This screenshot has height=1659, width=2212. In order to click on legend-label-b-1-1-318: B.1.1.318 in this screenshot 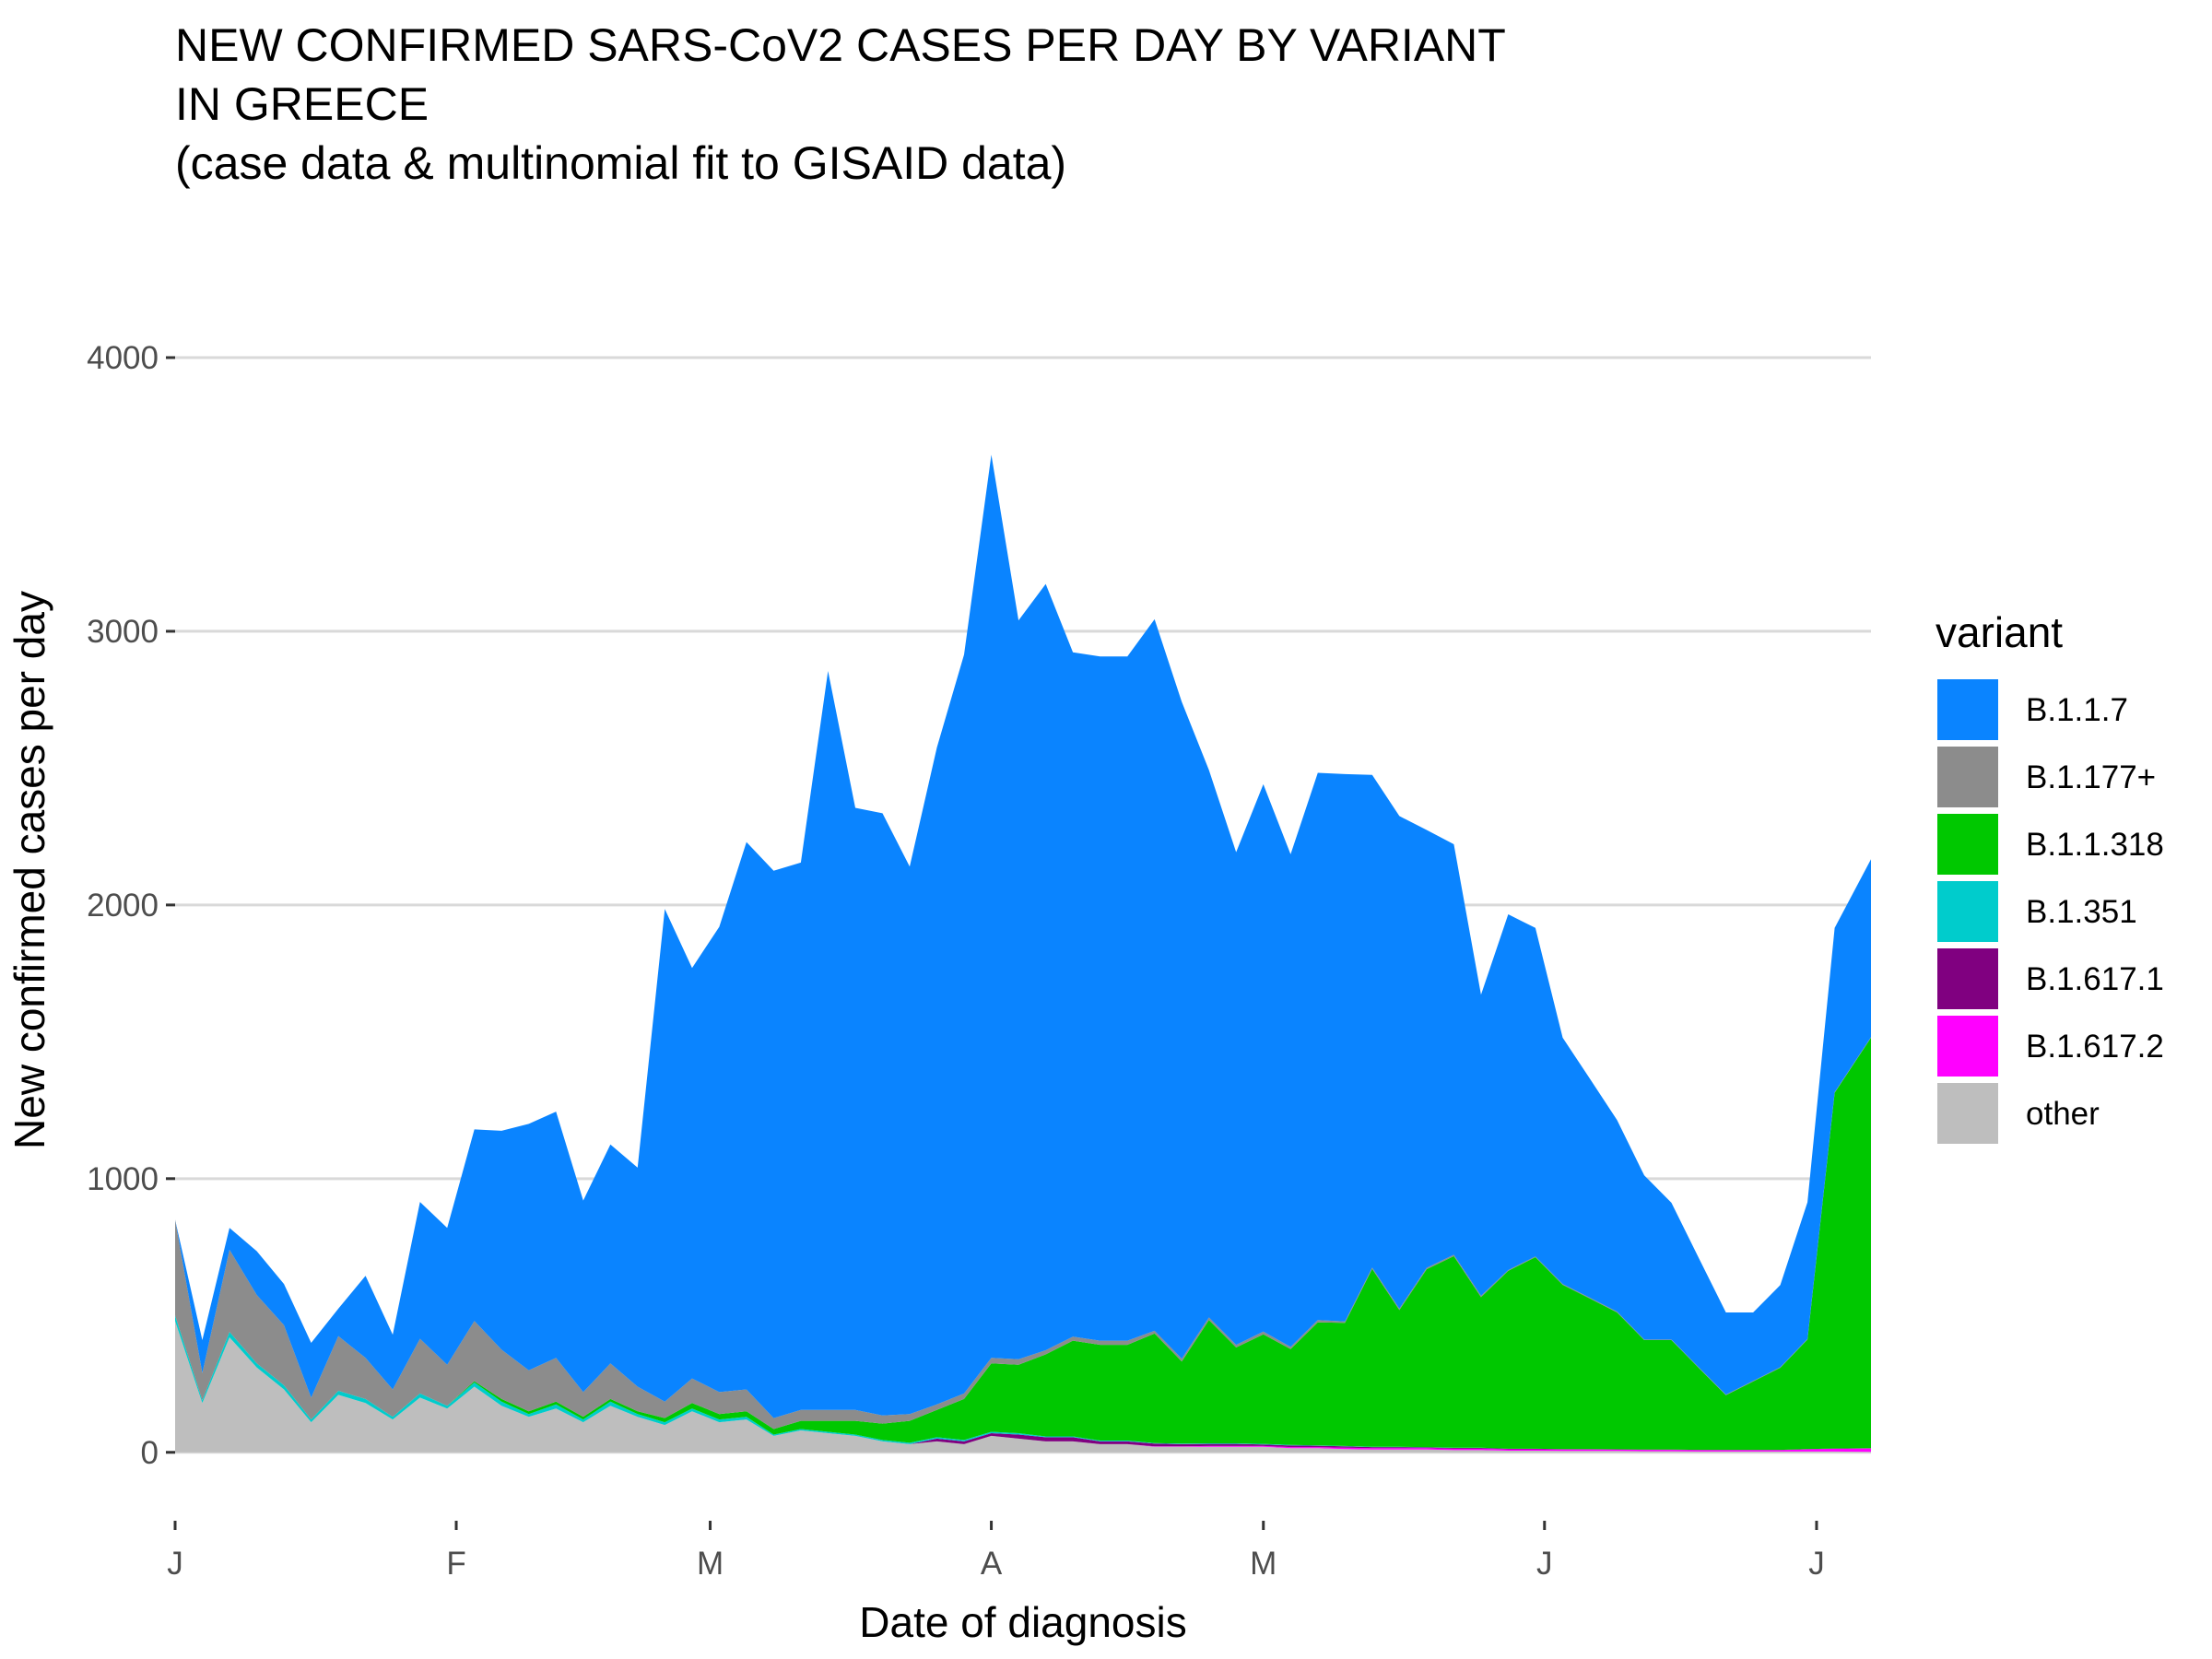, I will do `click(2095, 845)`.